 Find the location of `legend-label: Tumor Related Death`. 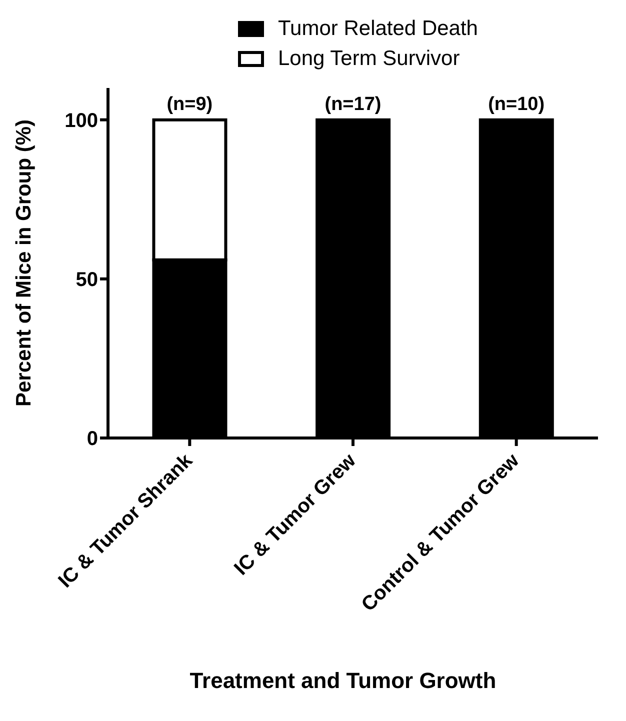

legend-label: Tumor Related Death is located at coordinates (378, 29).